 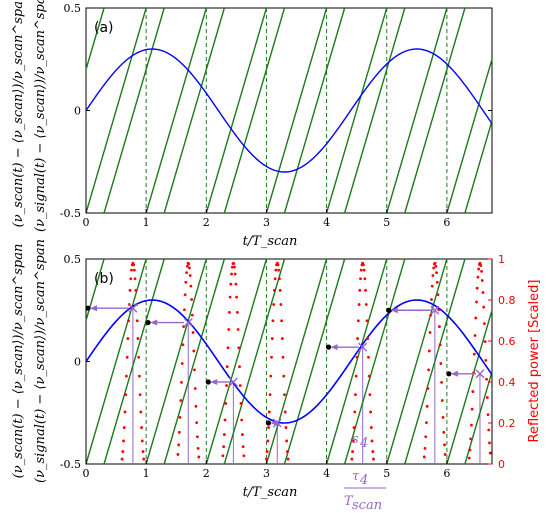 I want to click on x-tick-label: 4, so click(x=326, y=222).